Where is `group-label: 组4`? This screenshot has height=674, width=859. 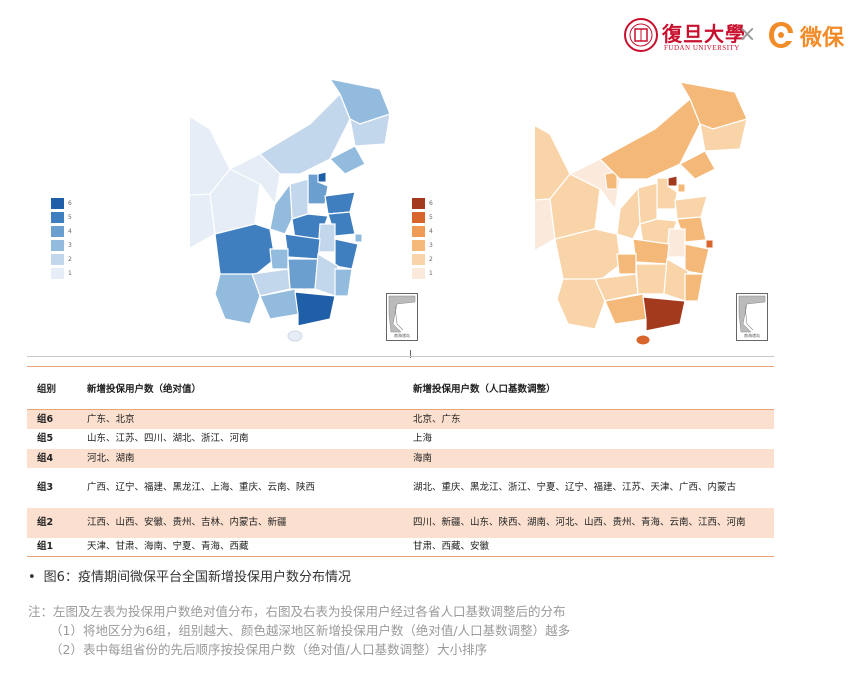 group-label: 组4 is located at coordinates (52, 458).